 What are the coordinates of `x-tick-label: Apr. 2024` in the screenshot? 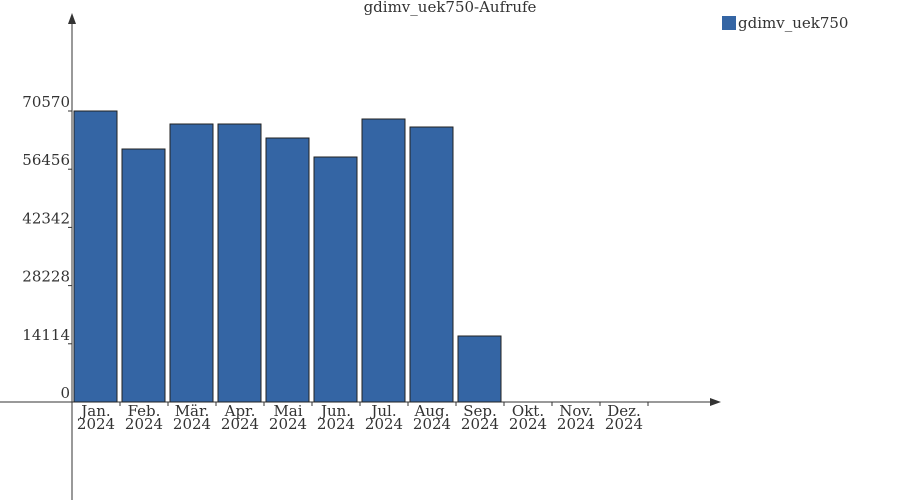 It's located at (240, 417).